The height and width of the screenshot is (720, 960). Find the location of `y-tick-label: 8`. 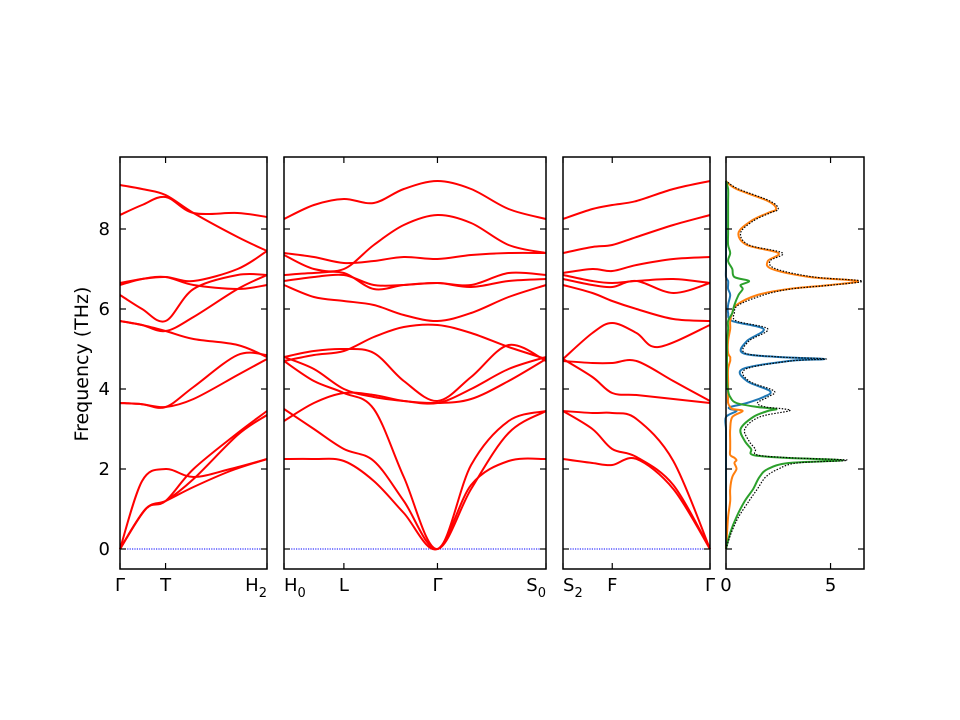

y-tick-label: 8 is located at coordinates (104, 229).